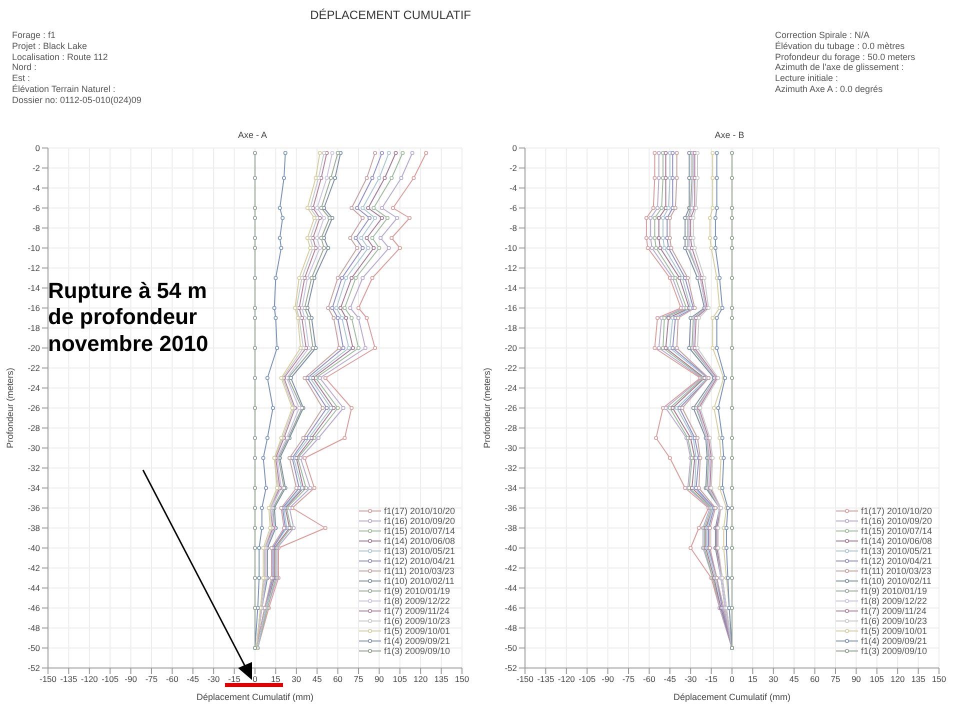  Describe the element at coordinates (896, 571) in the screenshot. I see `legend-label: f1(11) 2010/03/23` at that location.